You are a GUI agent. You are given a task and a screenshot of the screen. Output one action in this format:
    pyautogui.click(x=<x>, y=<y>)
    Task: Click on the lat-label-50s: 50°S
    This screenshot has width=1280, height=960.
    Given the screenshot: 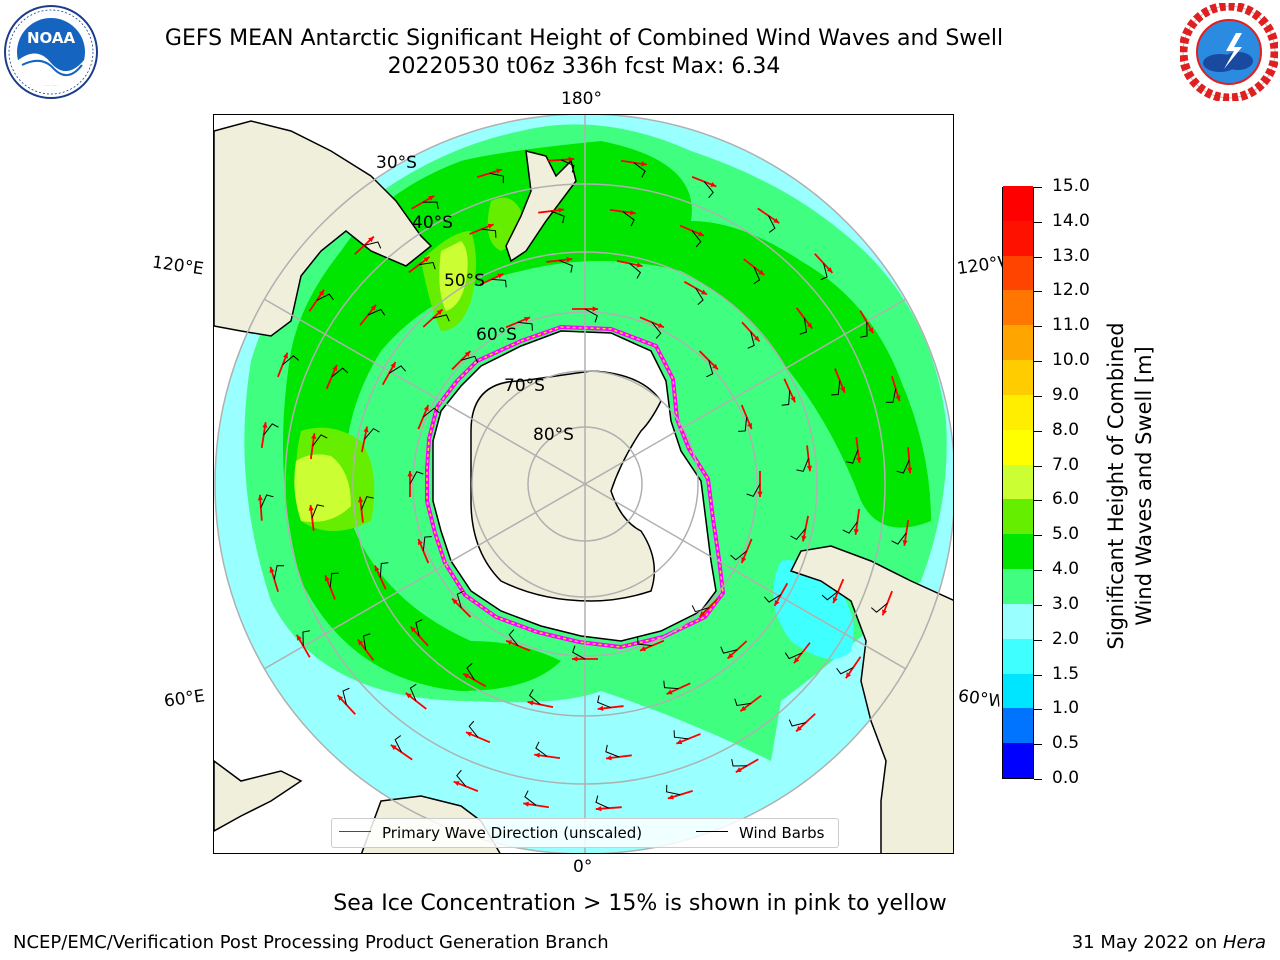 What is the action you would take?
    pyautogui.click(x=464, y=281)
    